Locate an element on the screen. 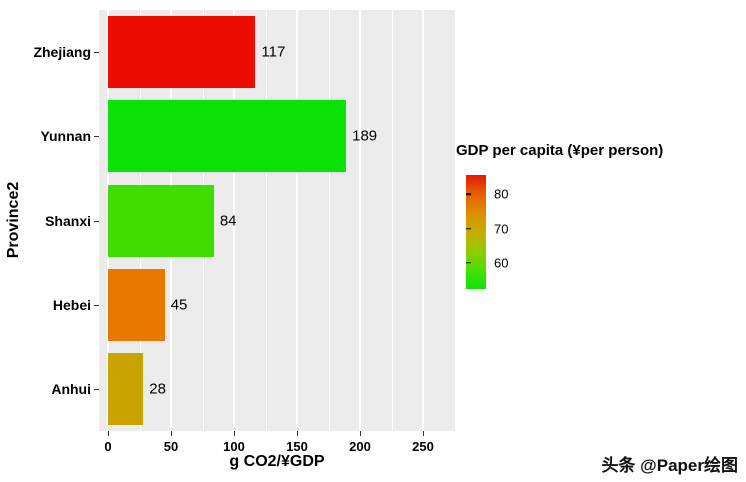 This screenshot has height=482, width=746. bar-value-label-anhui: 28 is located at coordinates (157, 389).